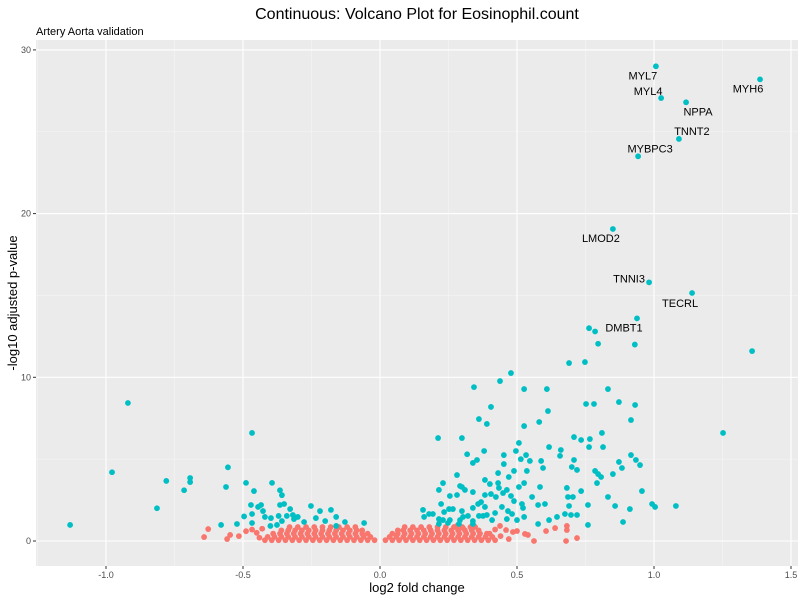 The image size is (800, 600). I want to click on gene-label: DMBT1, so click(623, 328).